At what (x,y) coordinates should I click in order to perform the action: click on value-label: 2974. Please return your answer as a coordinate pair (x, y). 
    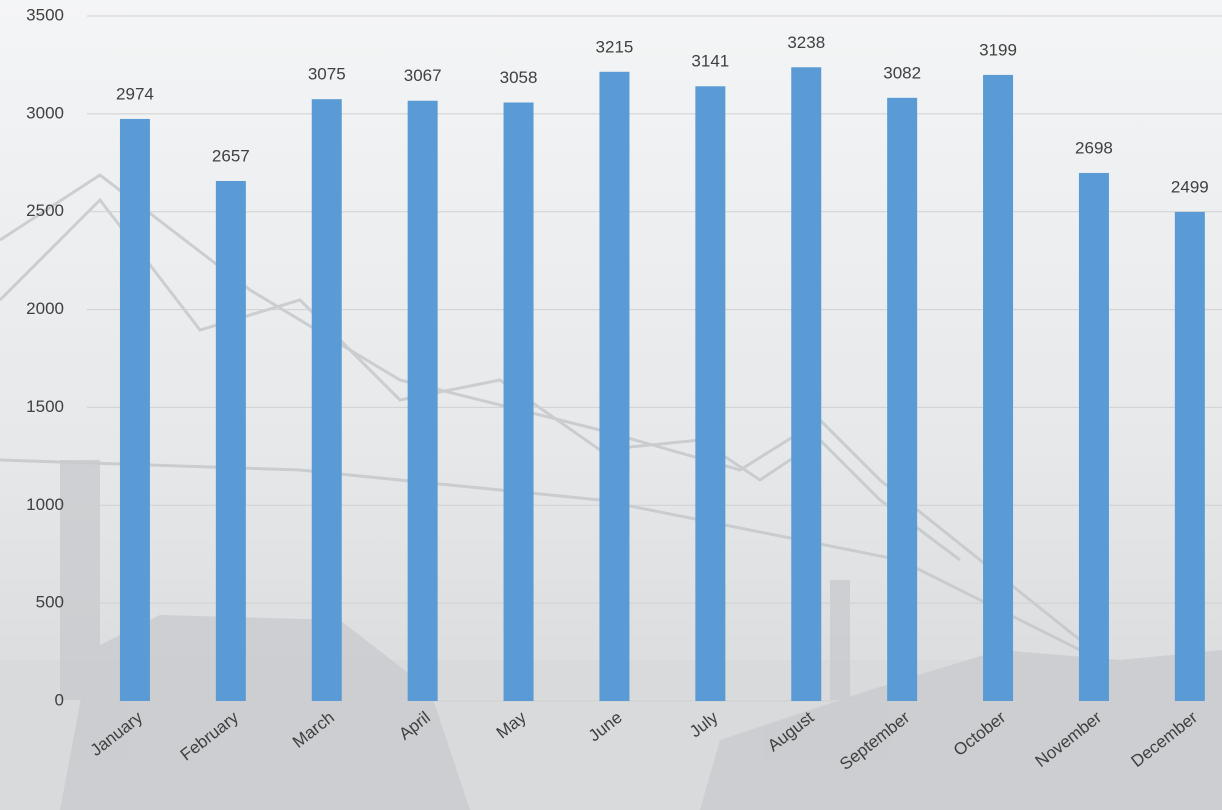
    Looking at the image, I should click on (135, 93).